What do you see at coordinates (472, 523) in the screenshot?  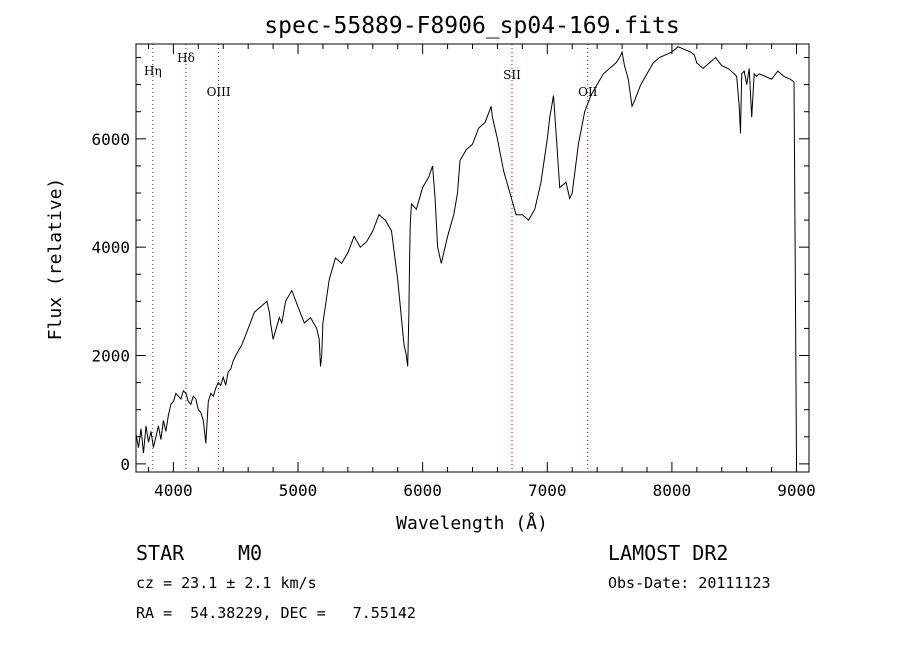 I see `x-axis-label: Wavelength (Å)` at bounding box center [472, 523].